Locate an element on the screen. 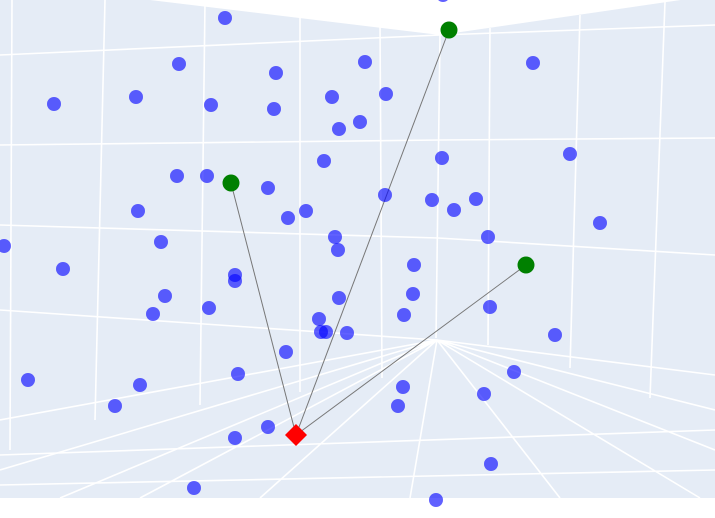  query-point-diamond is located at coordinates (296, 435).